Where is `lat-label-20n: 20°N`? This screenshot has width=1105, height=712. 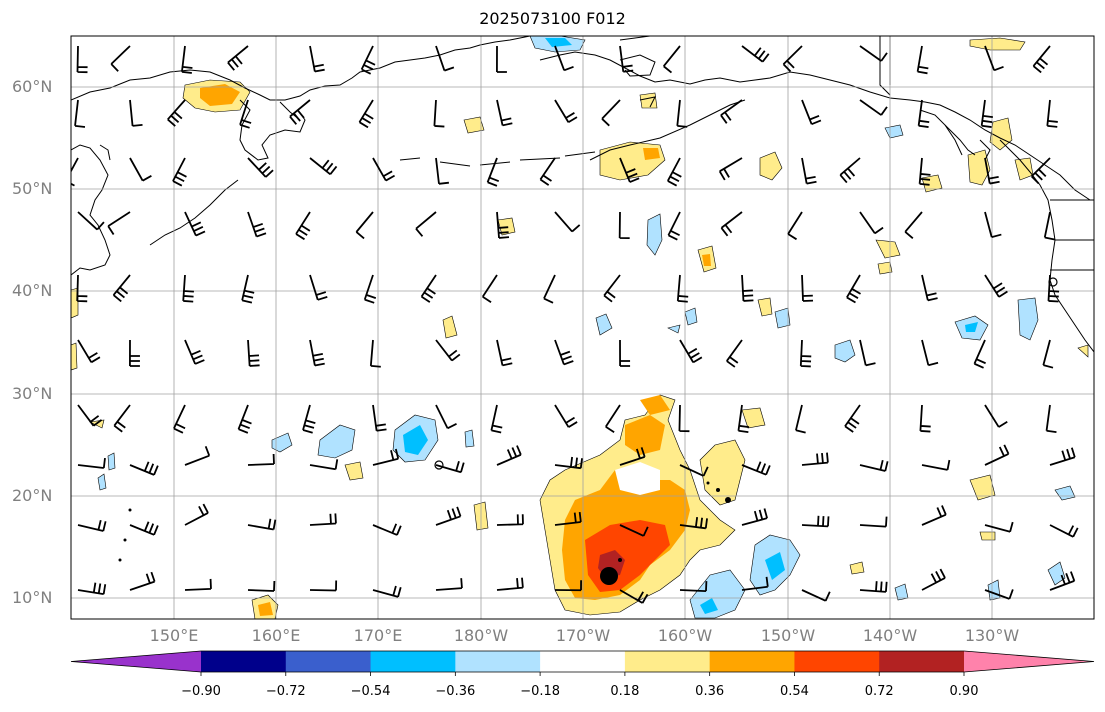
lat-label-20n: 20°N is located at coordinates (32, 495).